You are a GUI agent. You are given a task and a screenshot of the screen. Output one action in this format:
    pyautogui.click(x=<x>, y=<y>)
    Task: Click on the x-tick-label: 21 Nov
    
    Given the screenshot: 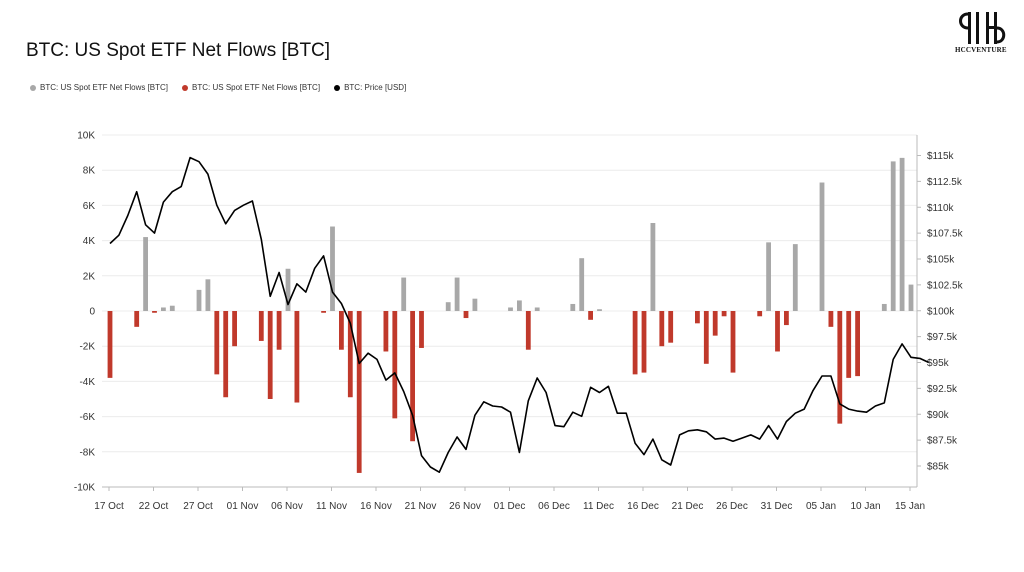 What is the action you would take?
    pyautogui.click(x=421, y=506)
    